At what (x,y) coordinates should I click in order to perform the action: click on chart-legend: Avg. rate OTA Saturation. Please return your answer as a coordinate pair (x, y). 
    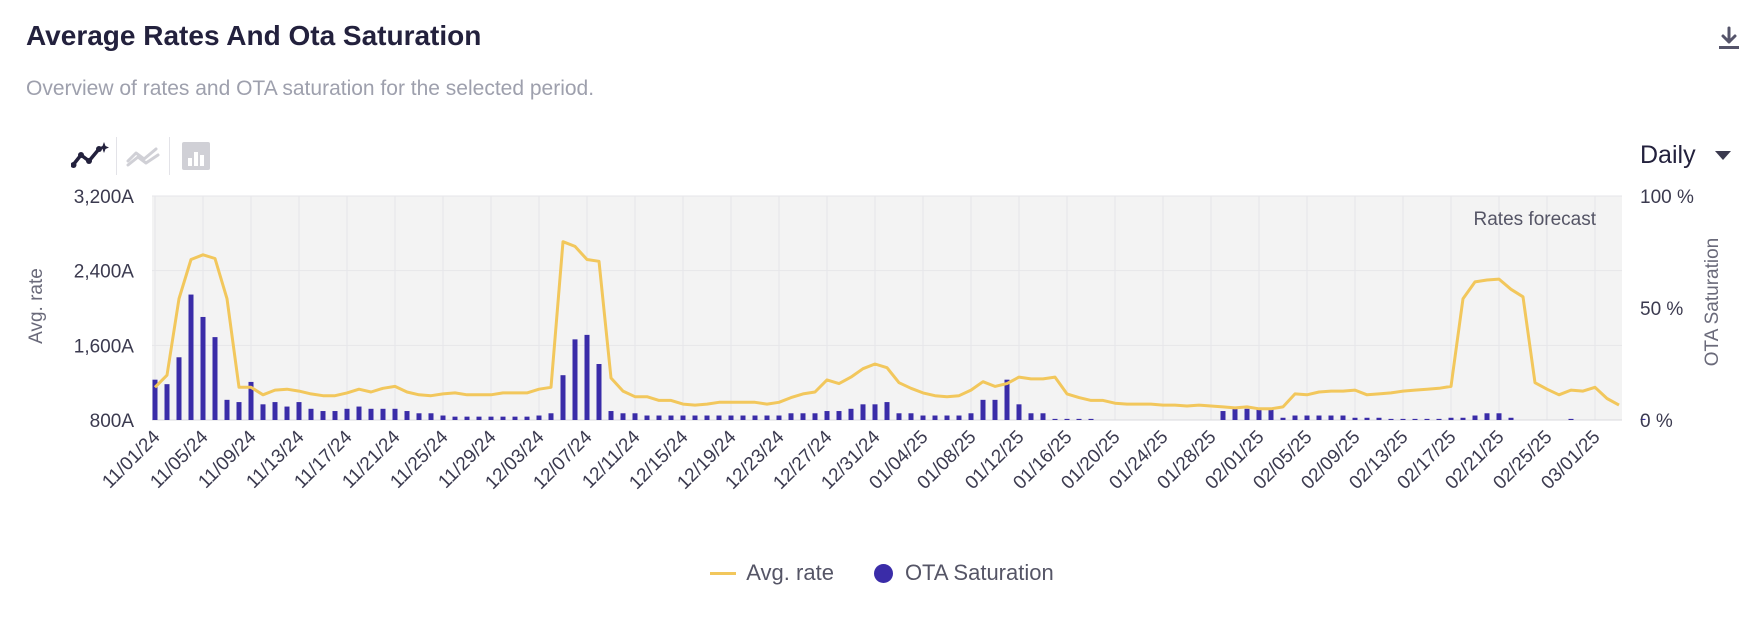
    Looking at the image, I should click on (882, 573).